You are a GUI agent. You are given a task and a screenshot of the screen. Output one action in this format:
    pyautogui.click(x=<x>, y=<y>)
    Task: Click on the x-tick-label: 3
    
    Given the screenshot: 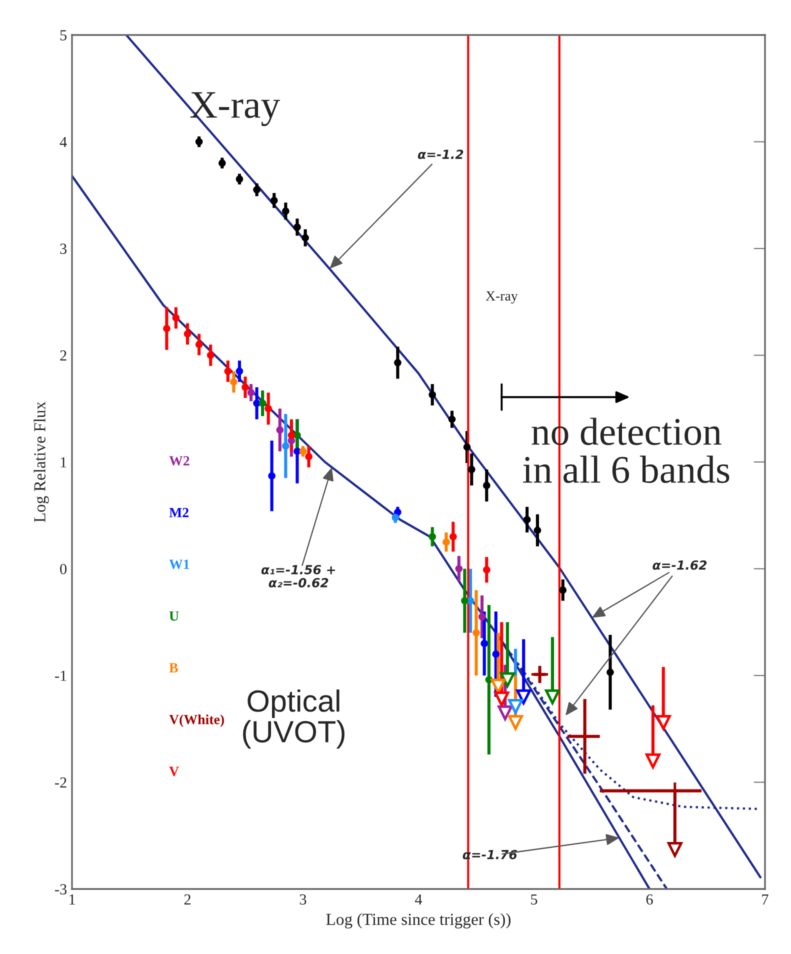 What is the action you would take?
    pyautogui.click(x=303, y=899)
    